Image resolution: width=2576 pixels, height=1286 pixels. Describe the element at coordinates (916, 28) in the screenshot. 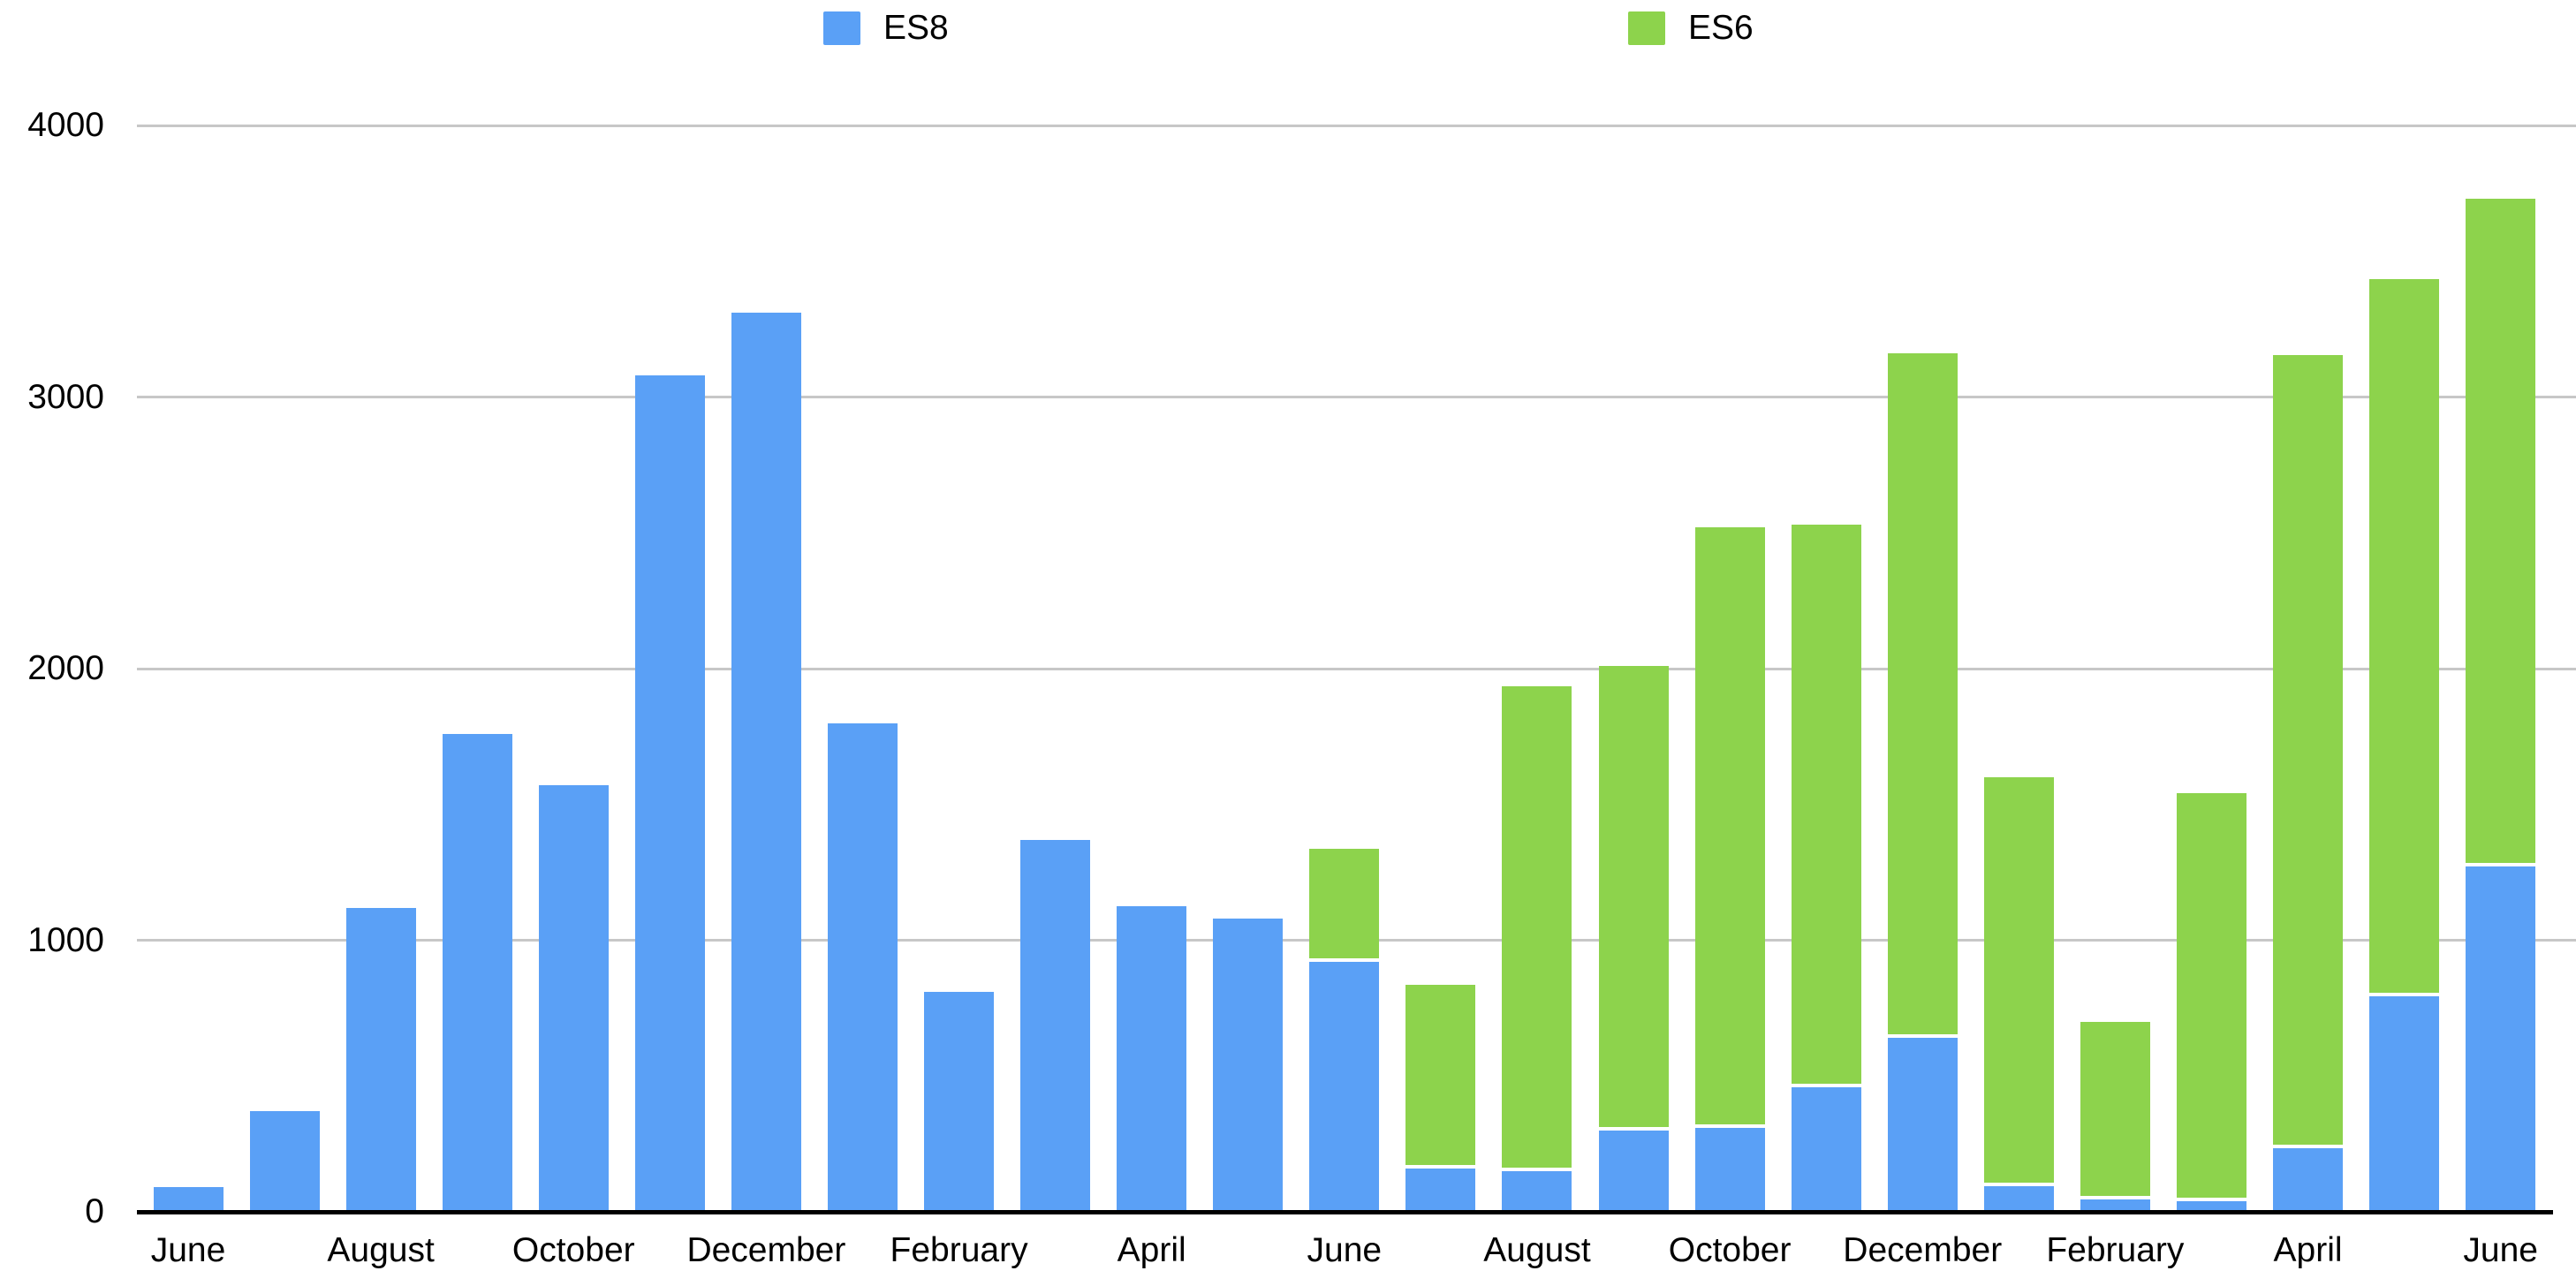

I see `legend-label-es8: ES8` at that location.